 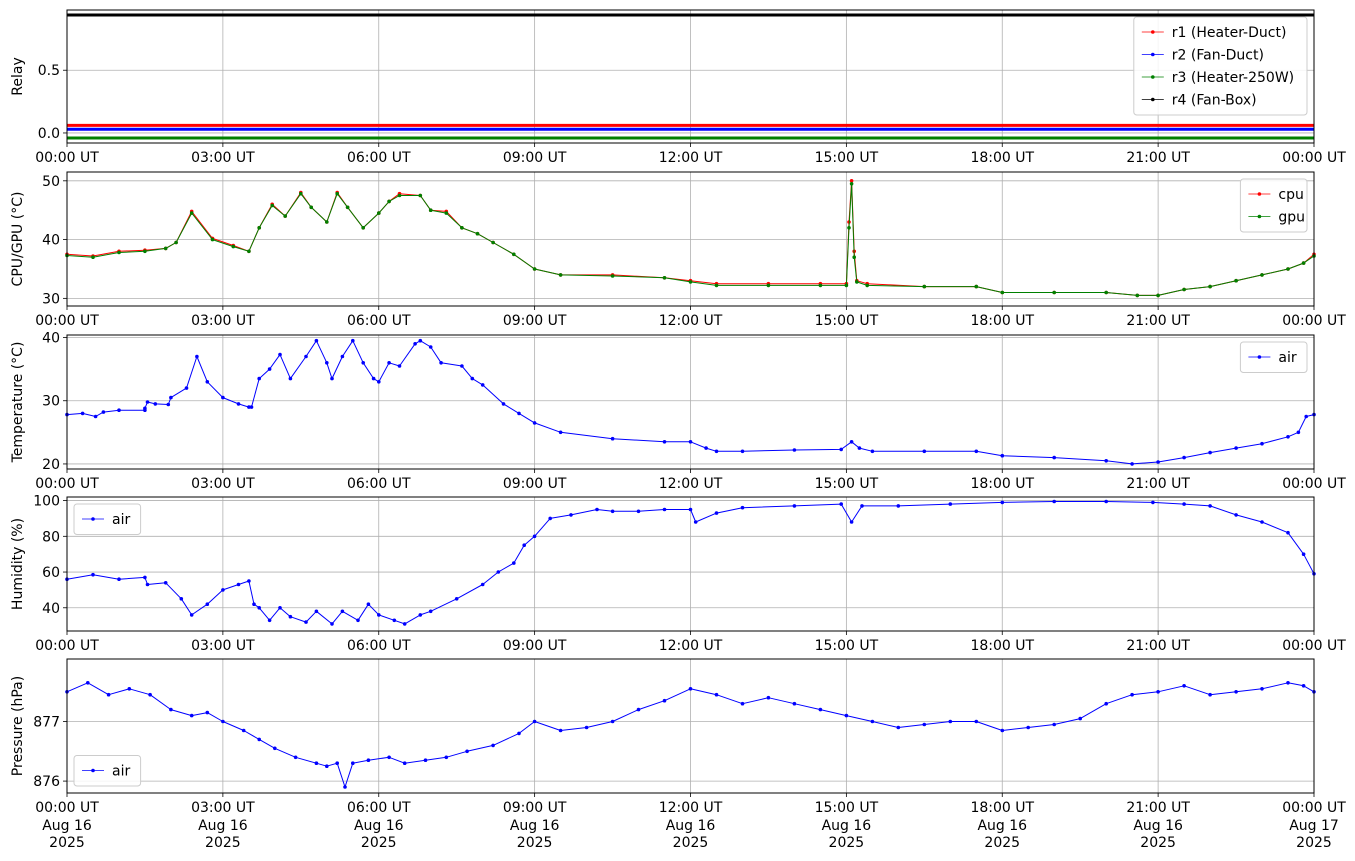 What do you see at coordinates (51, 537) in the screenshot?
I see `y-tick-label: 80` at bounding box center [51, 537].